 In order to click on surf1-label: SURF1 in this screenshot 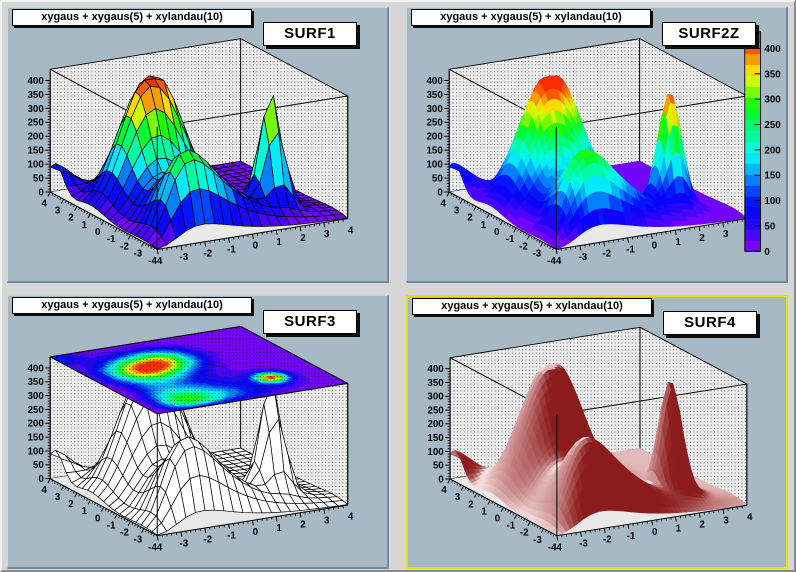, I will do `click(310, 33)`.